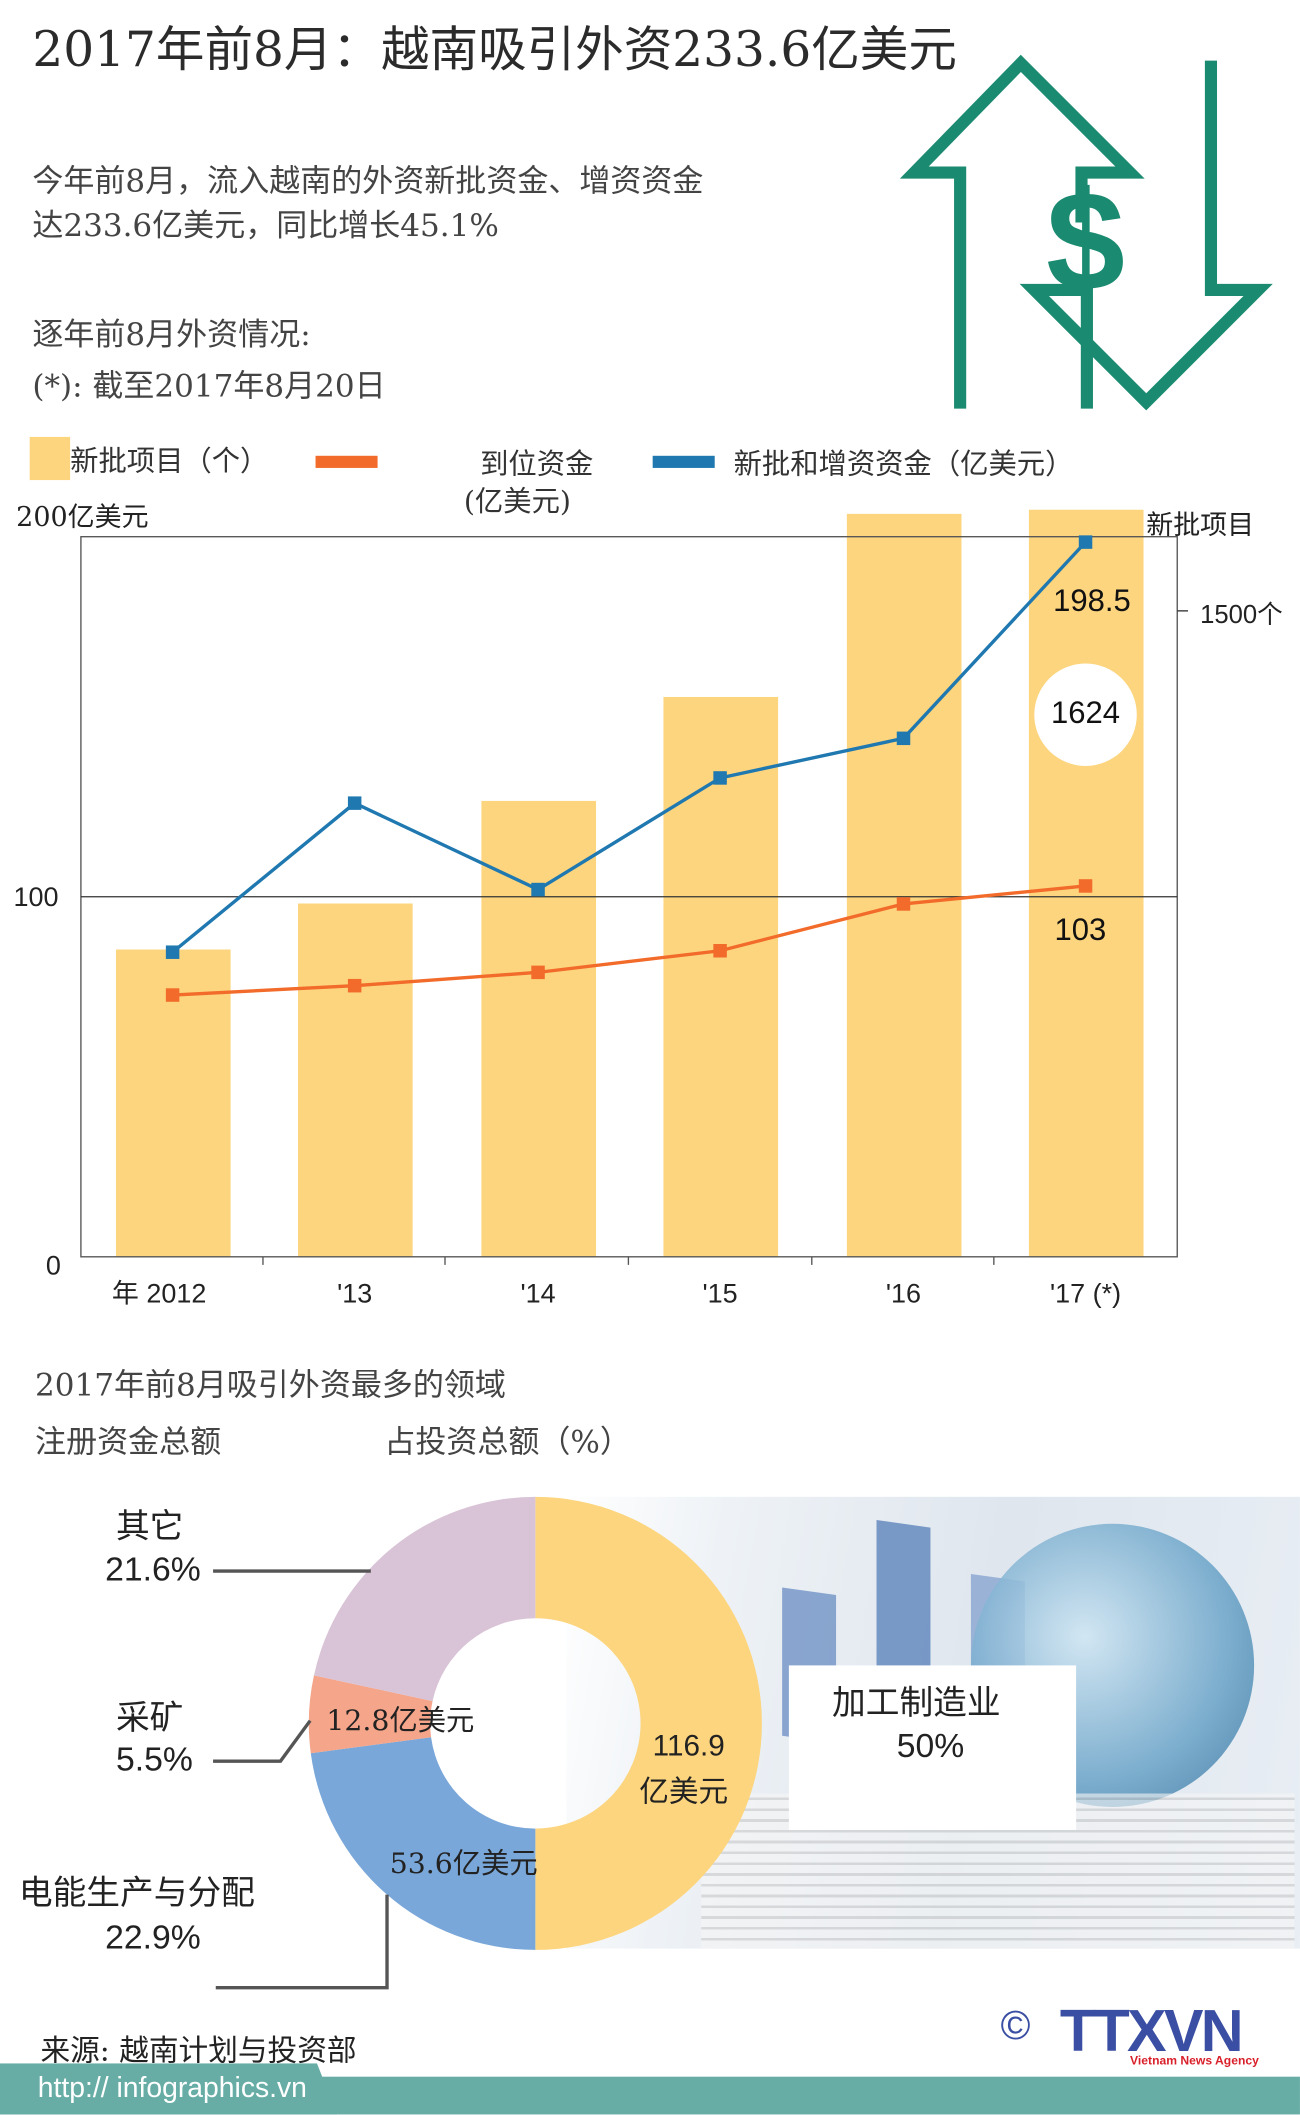 Image resolution: width=1300 pixels, height=2115 pixels. Describe the element at coordinates (903, 1294) in the screenshot. I see `x-tick-label-4: '16` at that location.